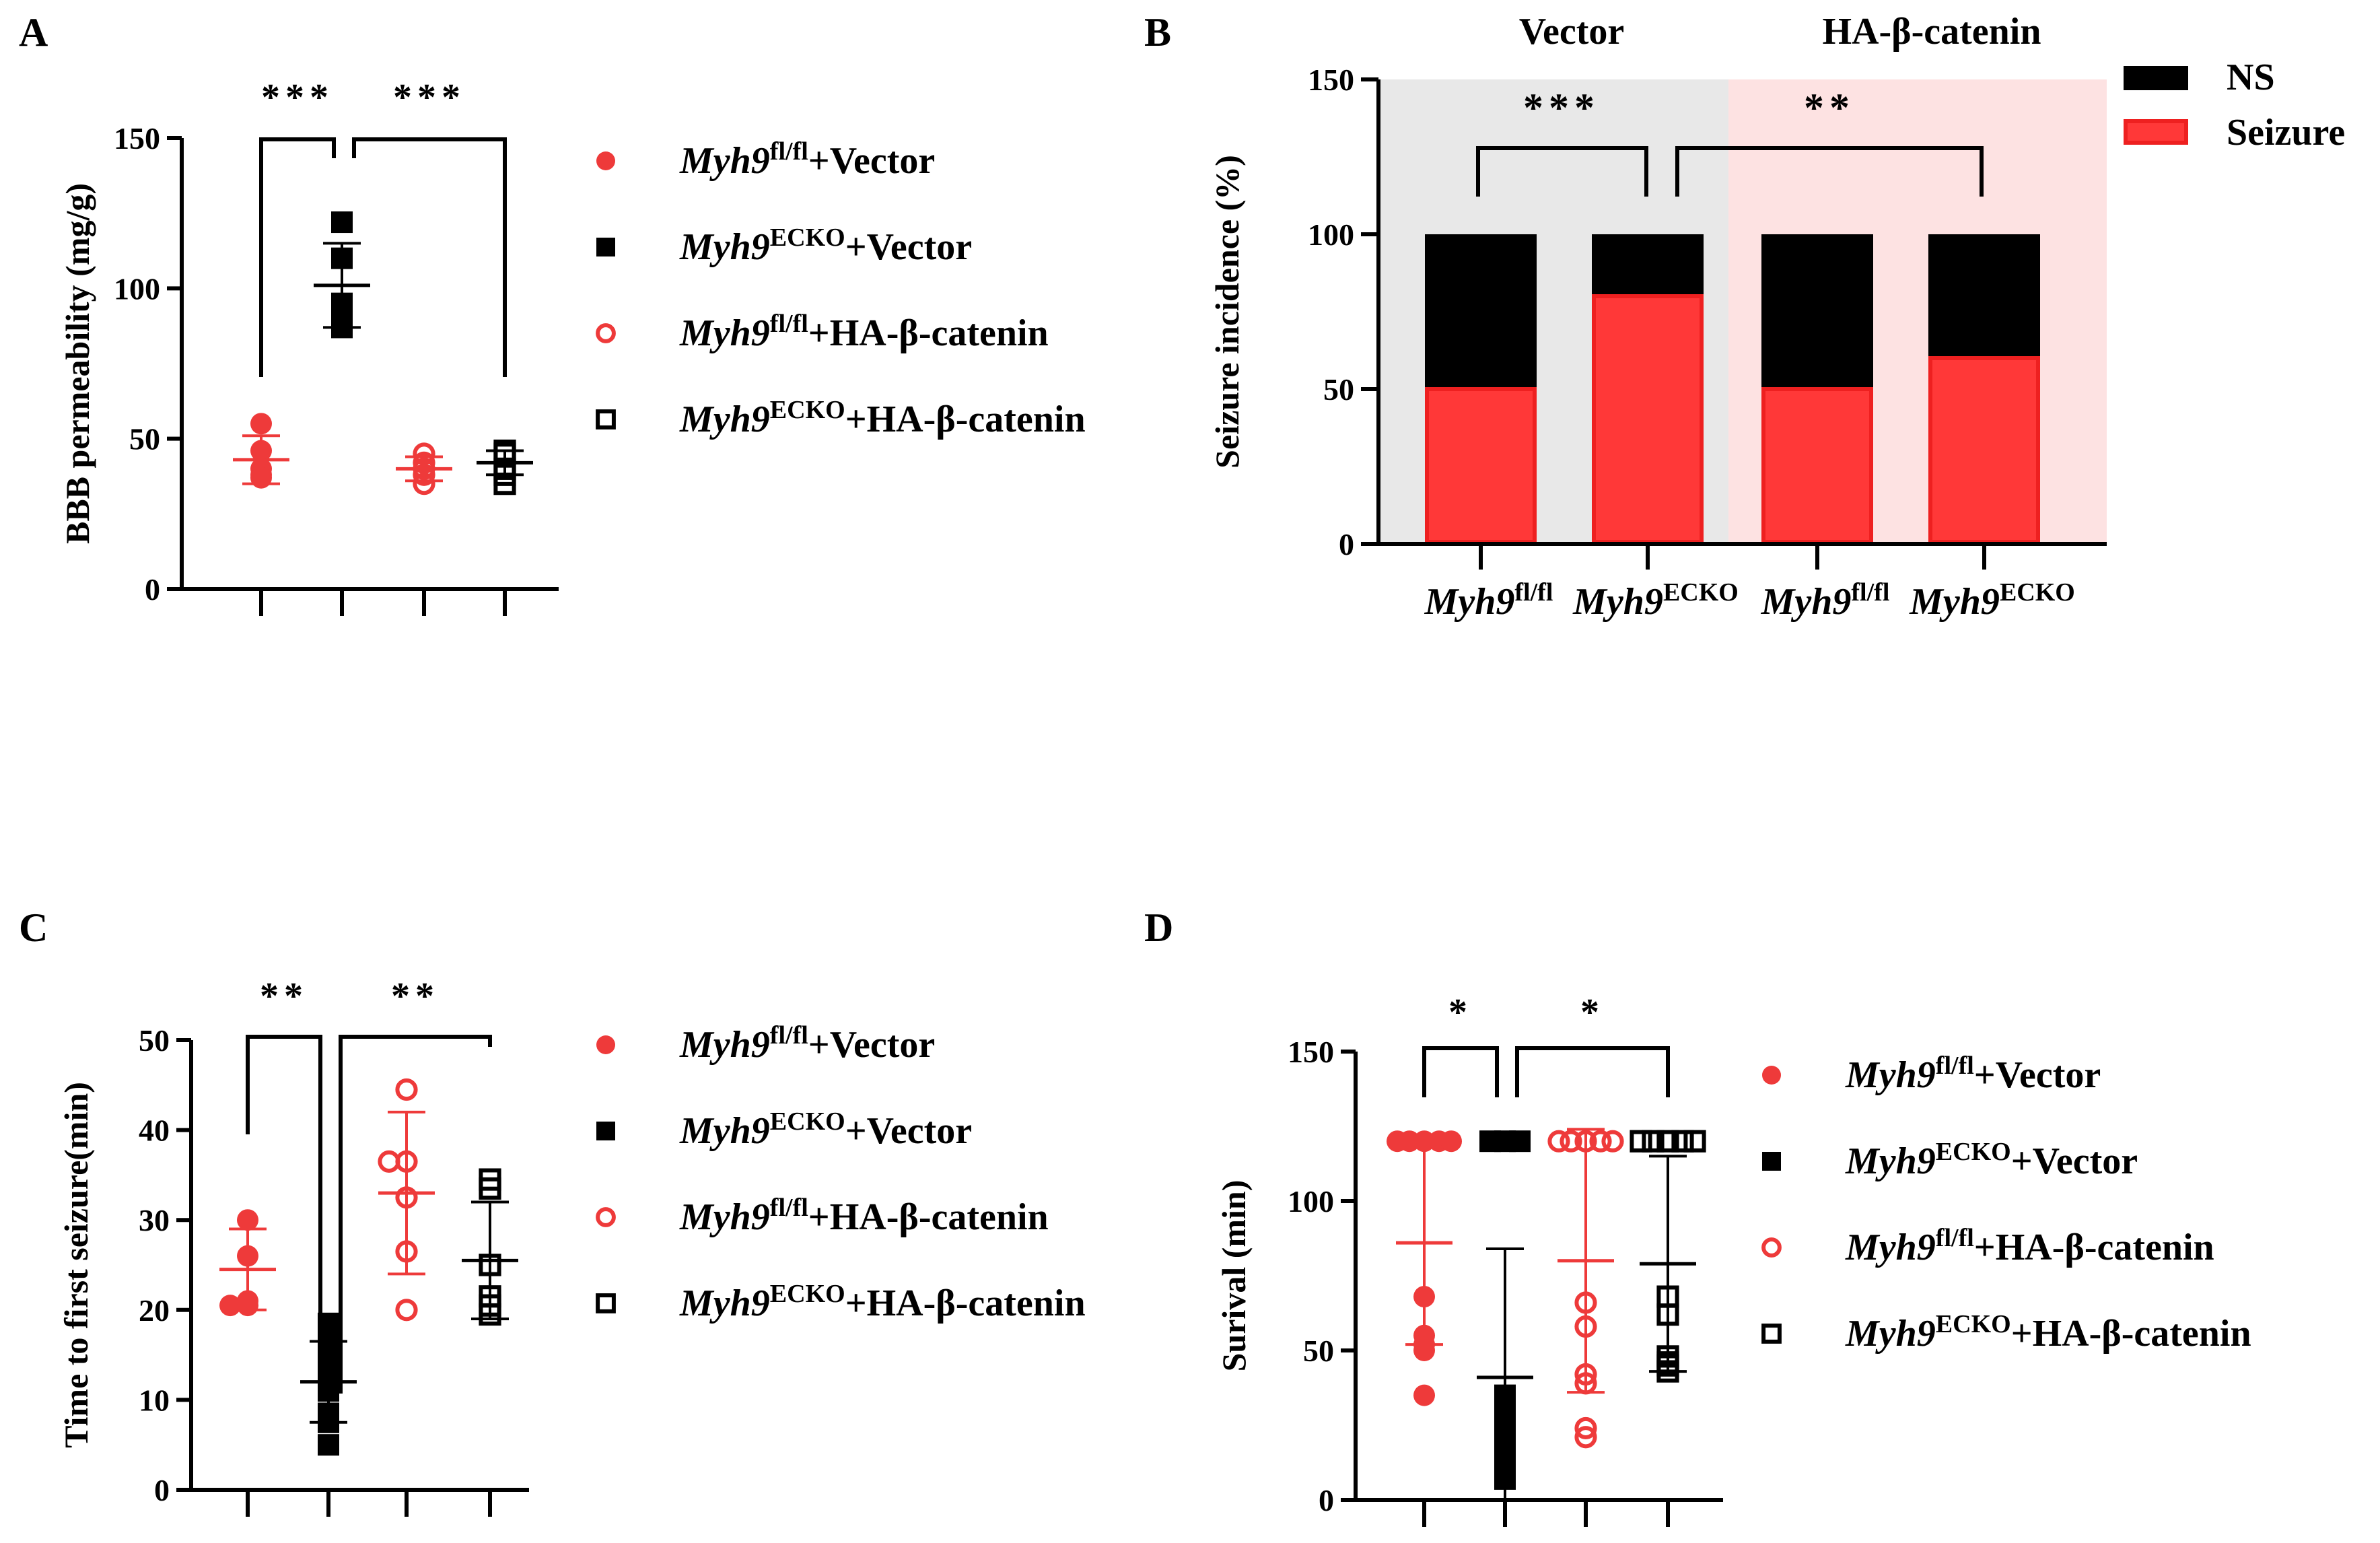 This screenshot has width=2380, height=1543. What do you see at coordinates (1655, 600) in the screenshot?
I see `x-tick-label: Myh9ECKO` at bounding box center [1655, 600].